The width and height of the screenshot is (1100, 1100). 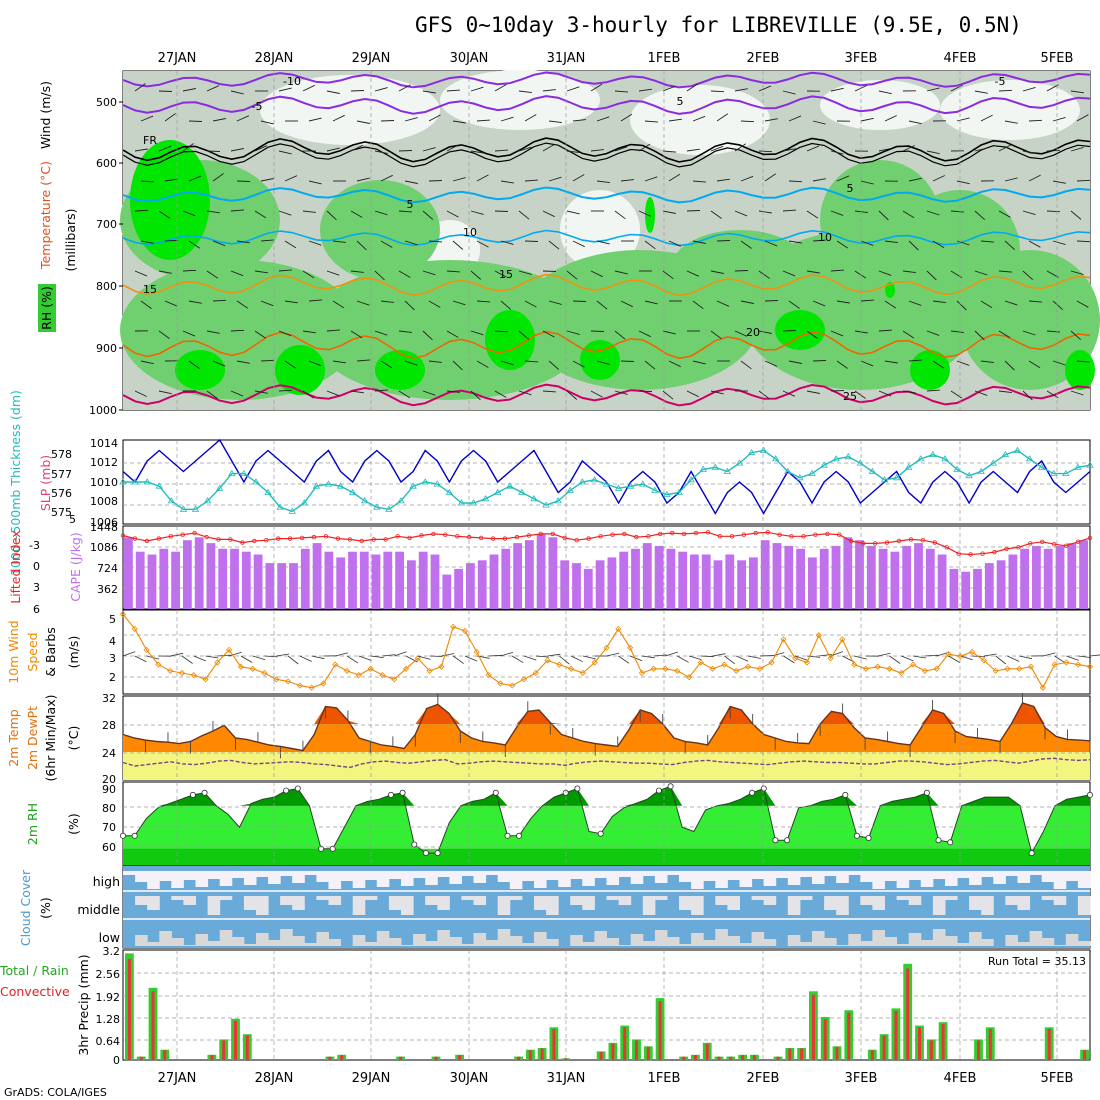 I want to click on thickness-tick: 578, so click(x=61, y=454).